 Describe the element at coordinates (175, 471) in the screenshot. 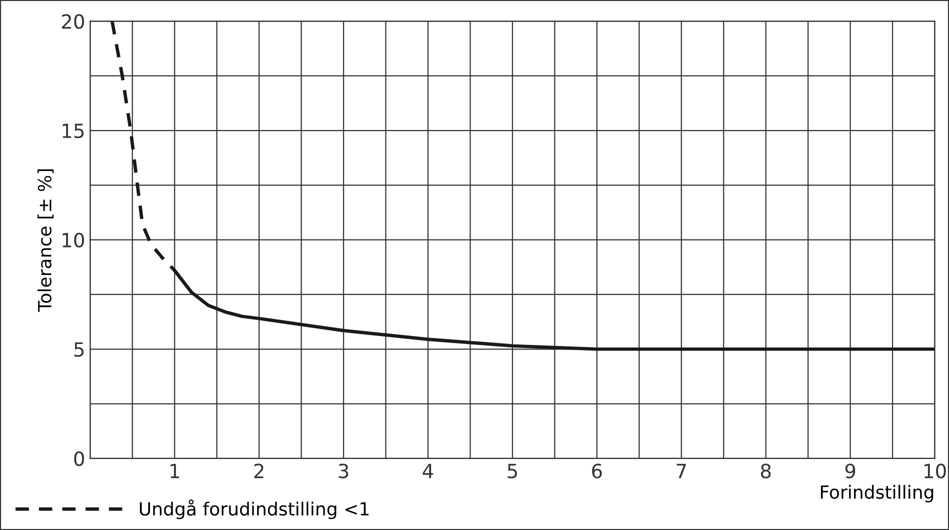

I see `x-tick-label: 1` at that location.